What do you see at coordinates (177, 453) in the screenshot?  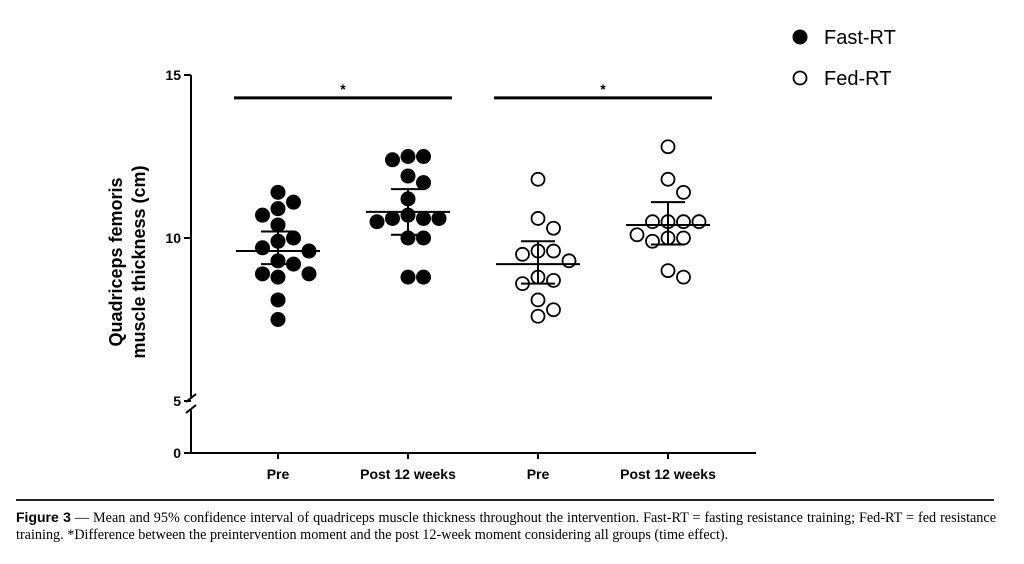 I see `y-tick-label: 0` at bounding box center [177, 453].